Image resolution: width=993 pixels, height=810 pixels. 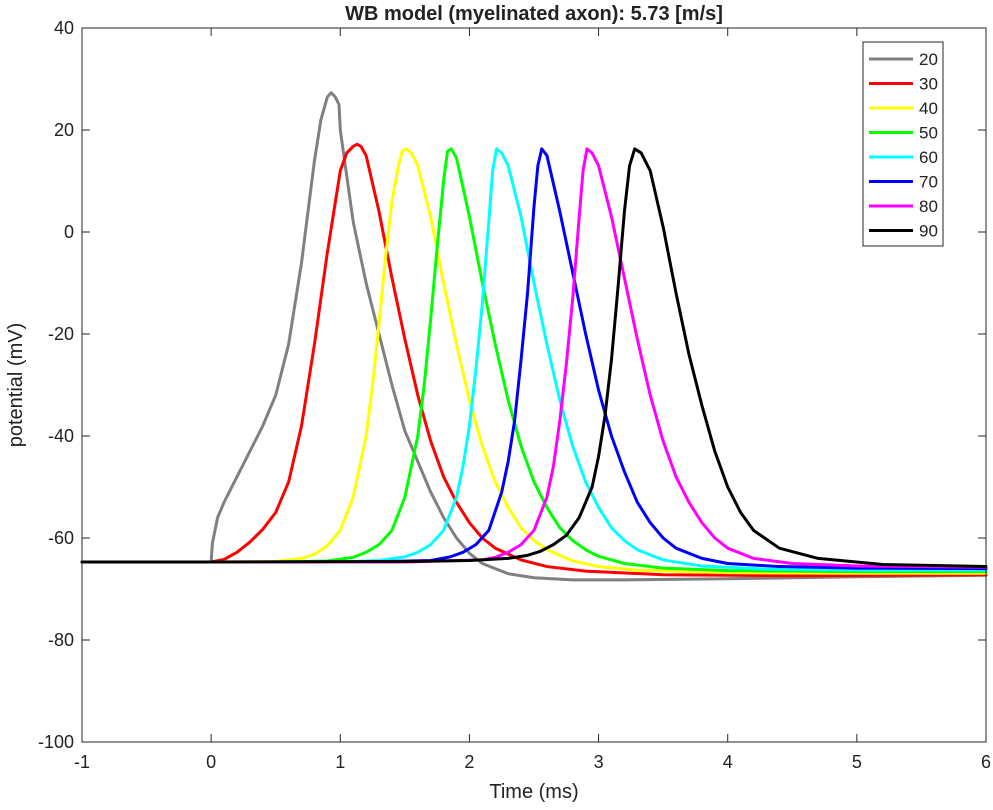 I want to click on legend-label-90: 90, so click(x=928, y=231).